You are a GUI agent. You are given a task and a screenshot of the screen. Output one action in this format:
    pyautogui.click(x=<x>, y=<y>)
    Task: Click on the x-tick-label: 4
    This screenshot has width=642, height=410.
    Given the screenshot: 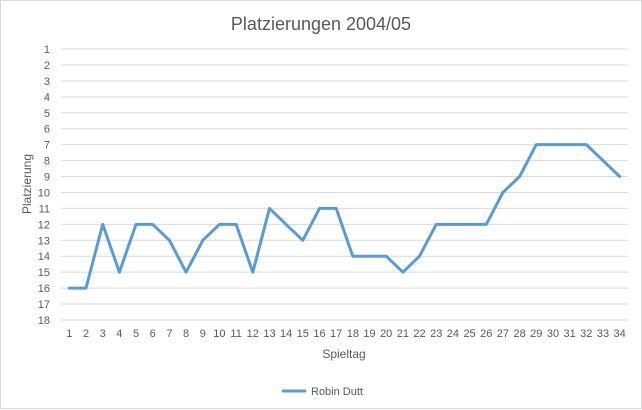 What is the action you would take?
    pyautogui.click(x=119, y=334)
    